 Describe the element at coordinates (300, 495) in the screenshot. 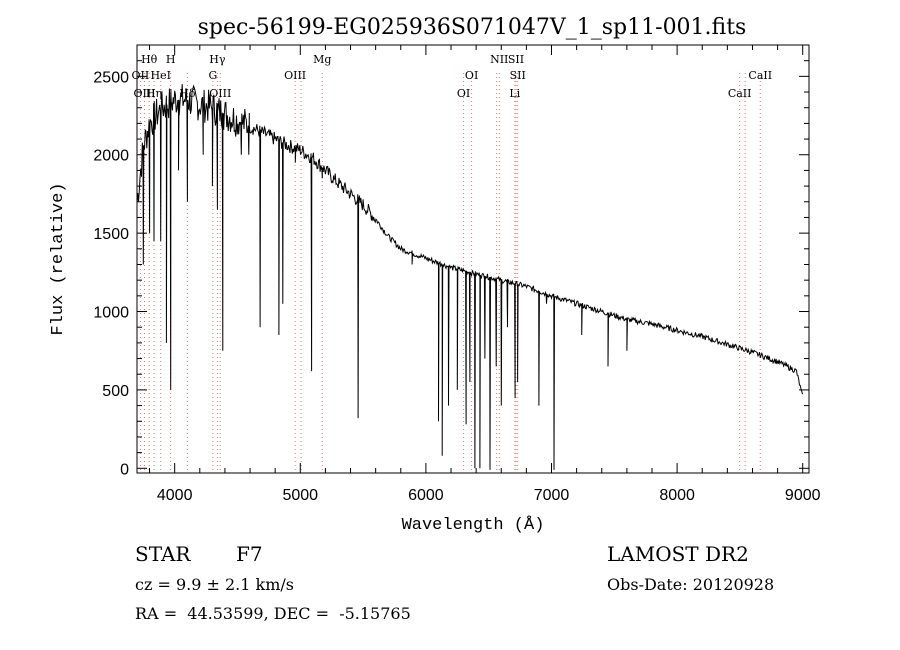

I see `x-tick-label: 5000` at that location.